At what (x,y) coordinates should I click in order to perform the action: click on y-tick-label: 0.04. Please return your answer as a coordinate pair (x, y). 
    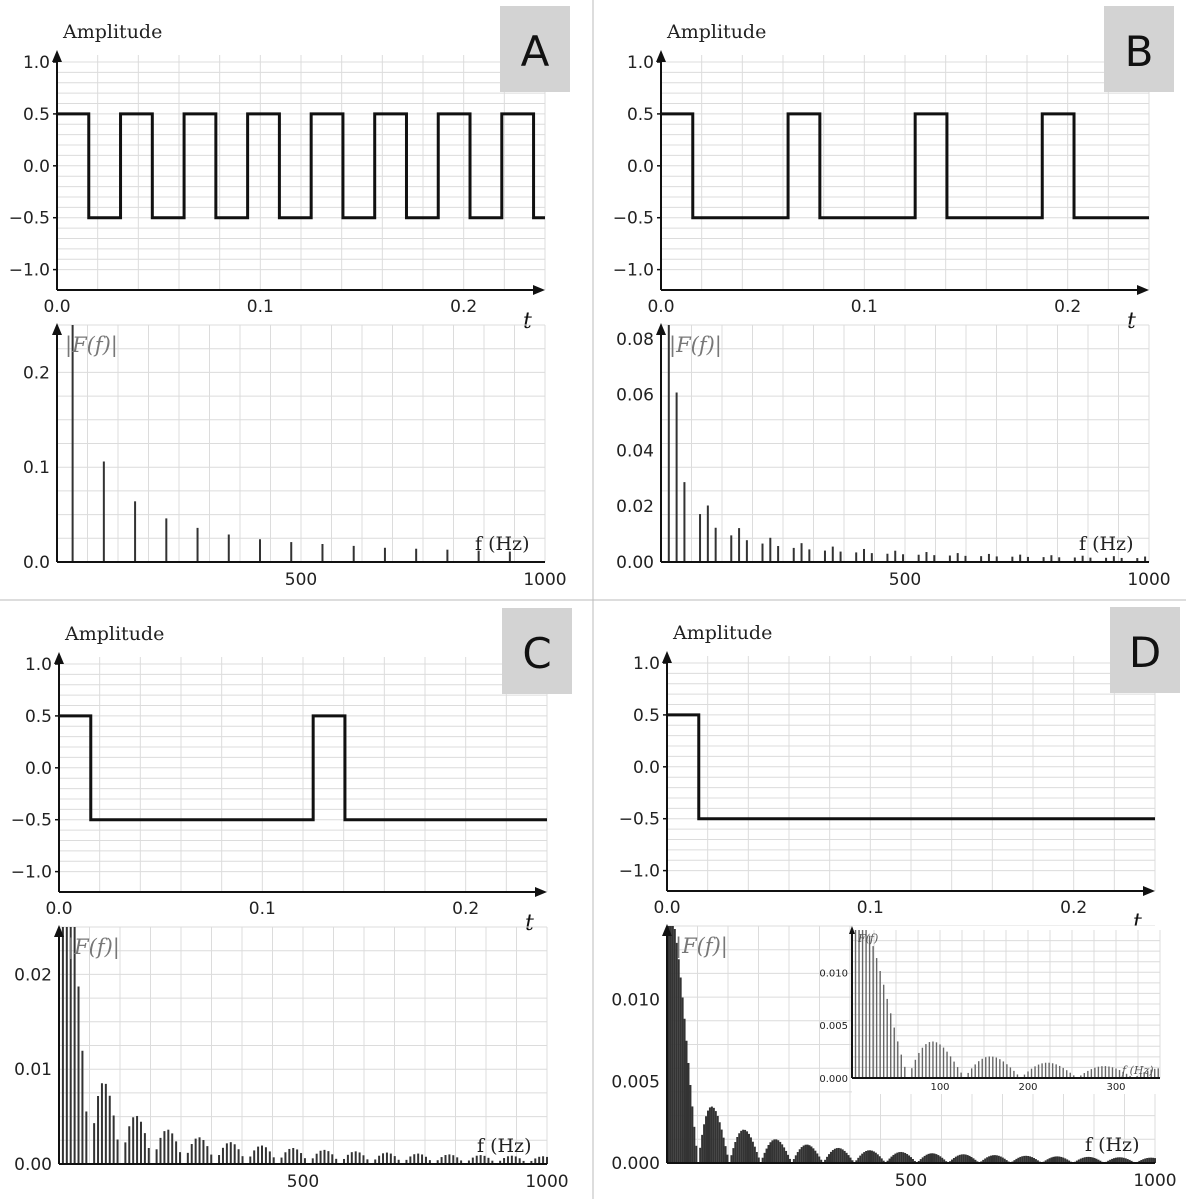
    Looking at the image, I should click on (635, 451).